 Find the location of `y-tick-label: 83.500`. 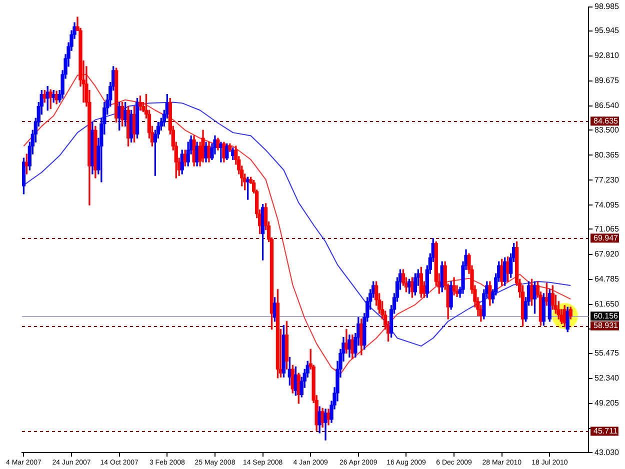

y-tick-label: 83.500 is located at coordinates (607, 129).